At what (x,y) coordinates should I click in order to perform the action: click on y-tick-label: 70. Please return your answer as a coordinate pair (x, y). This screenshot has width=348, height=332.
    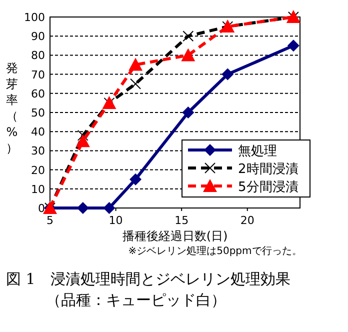
    Looking at the image, I should click on (38, 75).